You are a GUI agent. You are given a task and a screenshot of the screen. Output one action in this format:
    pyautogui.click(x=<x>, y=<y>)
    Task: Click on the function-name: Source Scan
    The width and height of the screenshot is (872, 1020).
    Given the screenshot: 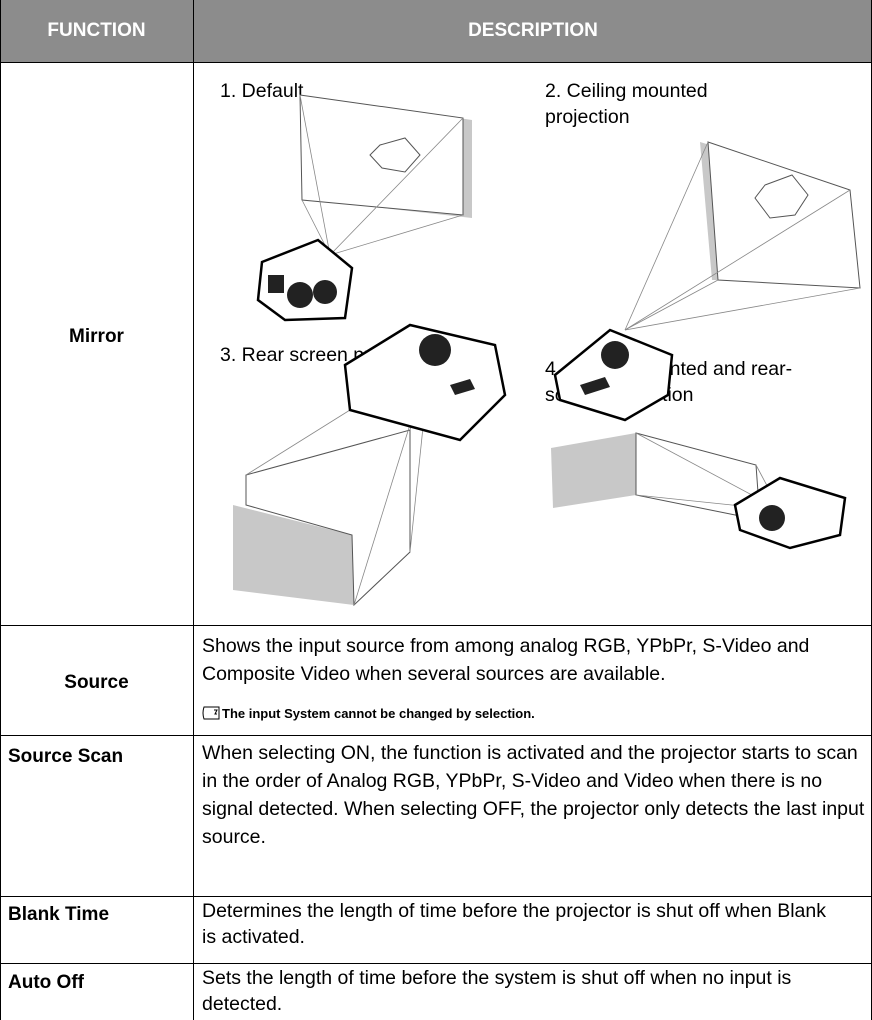 What is the action you would take?
    pyautogui.click(x=66, y=756)
    